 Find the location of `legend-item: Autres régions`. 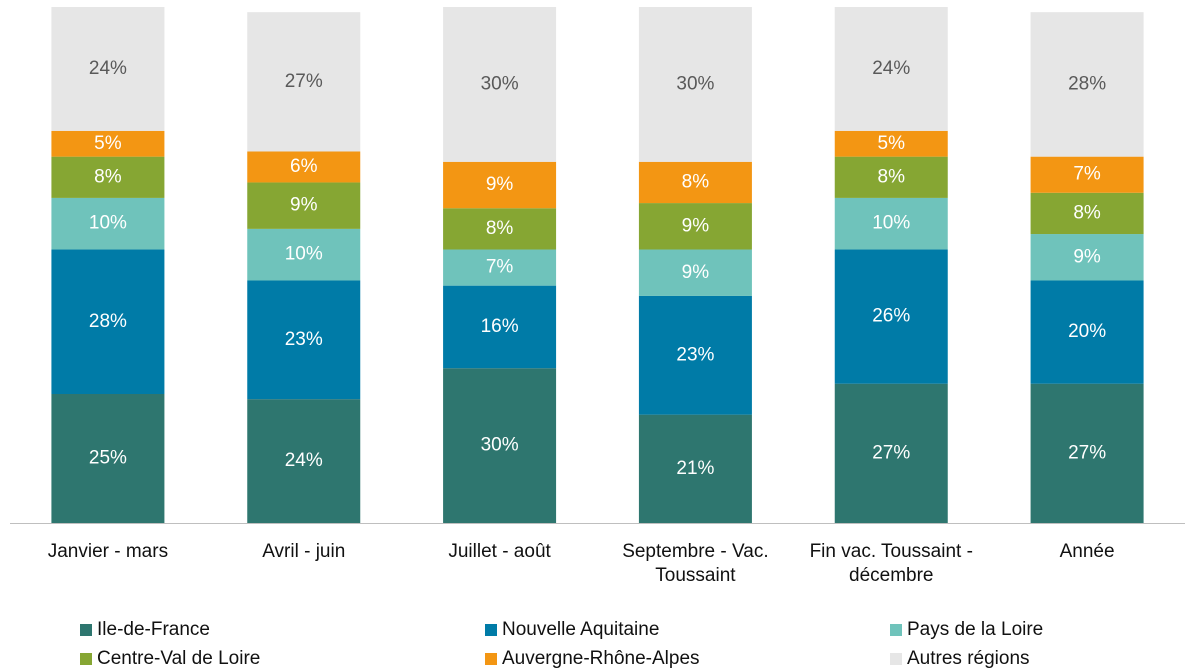

legend-item: Autres régions is located at coordinates (960, 659).